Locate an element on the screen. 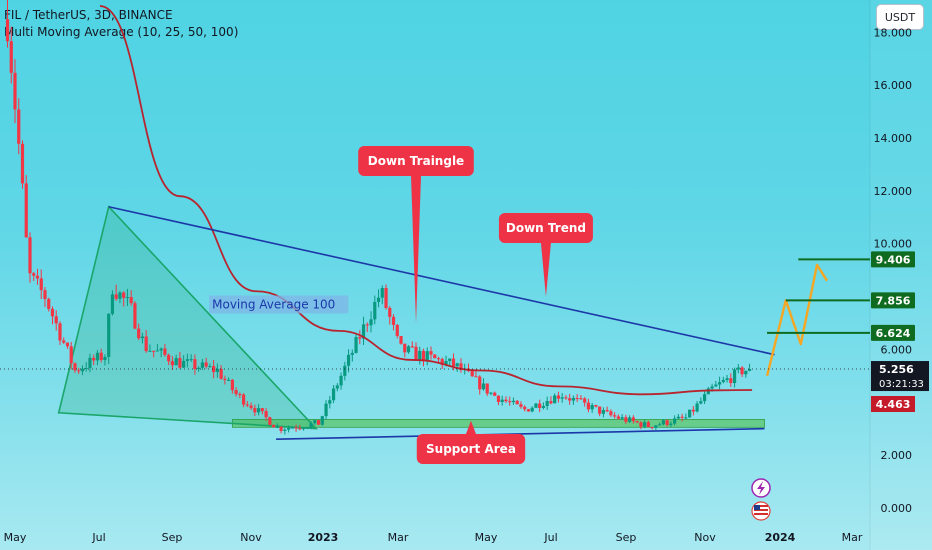 The image size is (932, 550). current-price-tag is located at coordinates (900, 376).